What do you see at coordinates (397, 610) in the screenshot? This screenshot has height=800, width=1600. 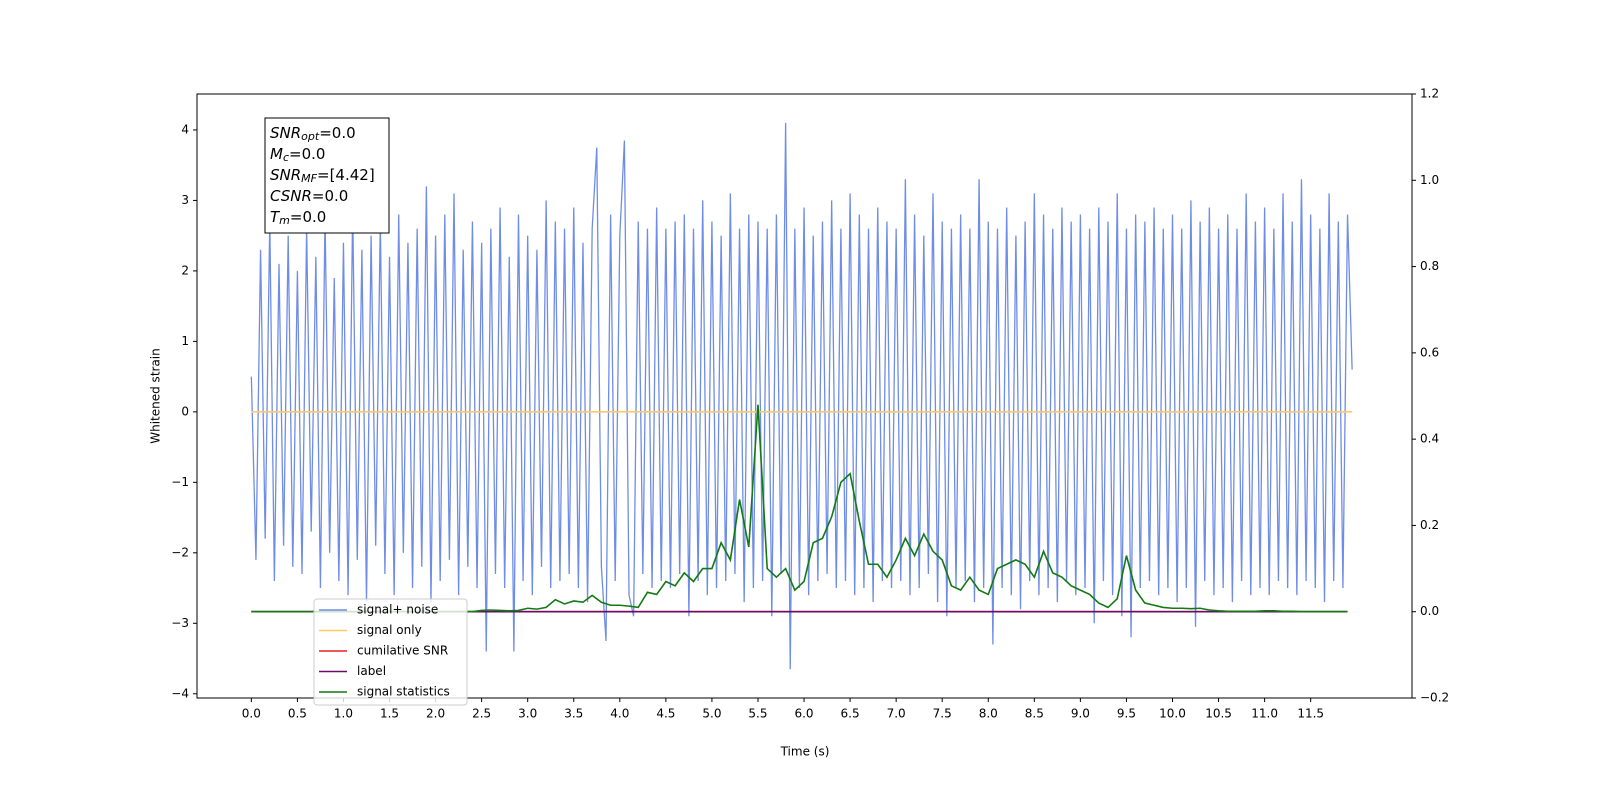 I see `legend-label: signal+ noise` at bounding box center [397, 610].